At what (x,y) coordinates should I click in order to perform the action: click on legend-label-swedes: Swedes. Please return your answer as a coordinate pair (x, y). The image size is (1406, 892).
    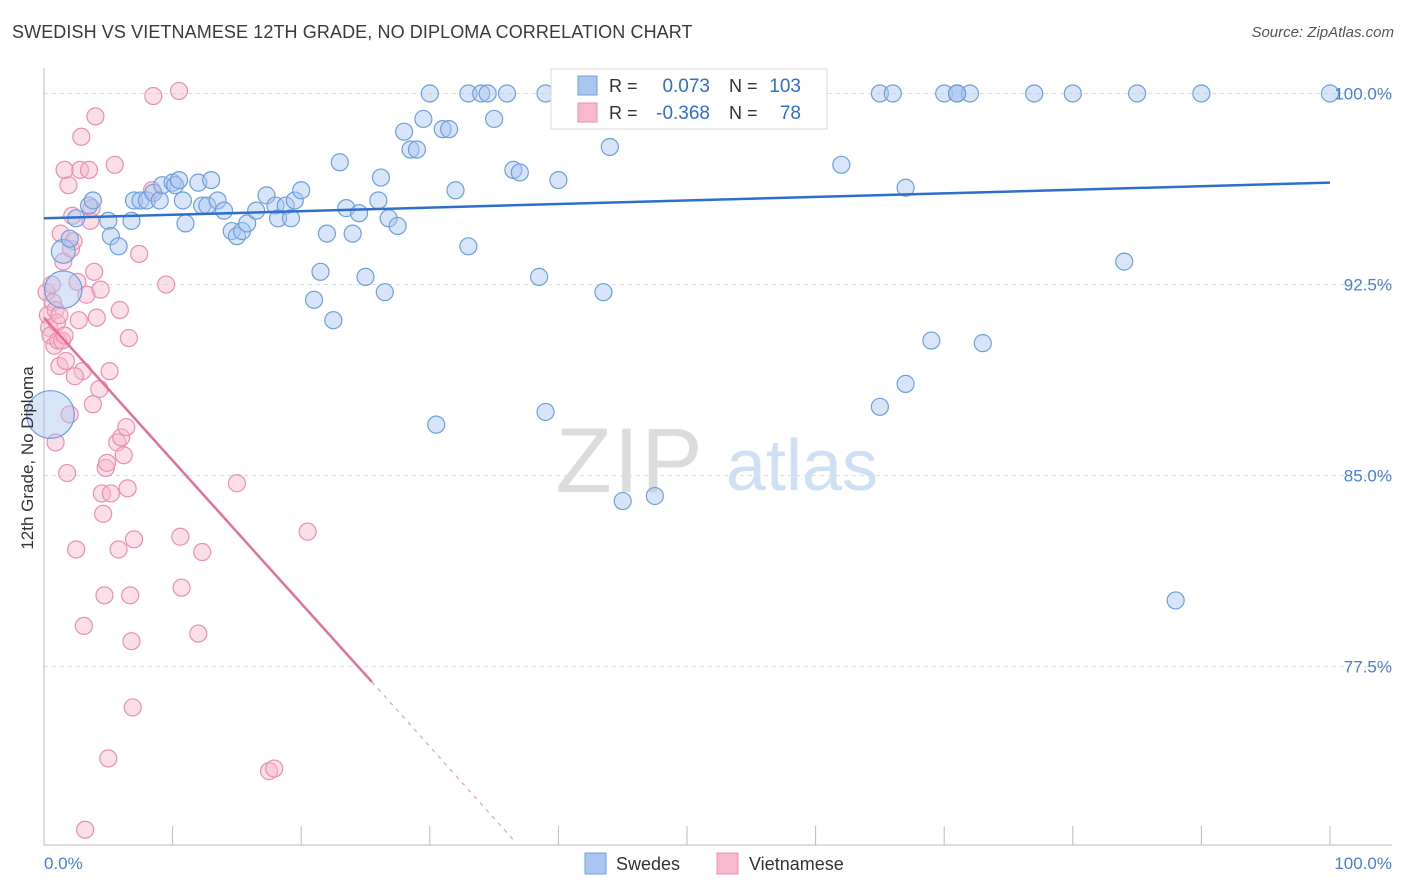
    Looking at the image, I should click on (648, 864).